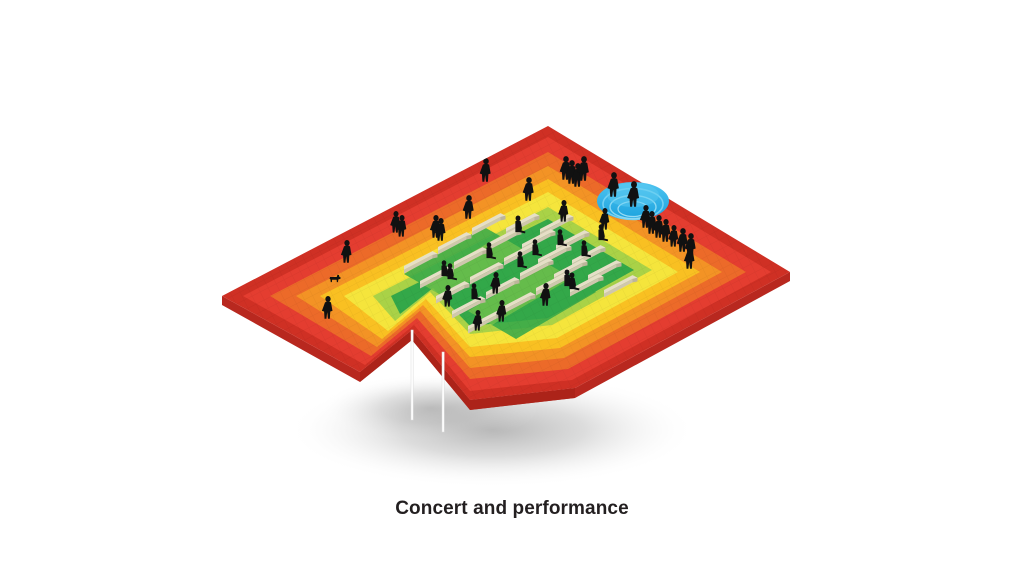 Image resolution: width=1024 pixels, height=576 pixels. Describe the element at coordinates (512, 508) in the screenshot. I see `figure-caption: Concert and performance` at that location.